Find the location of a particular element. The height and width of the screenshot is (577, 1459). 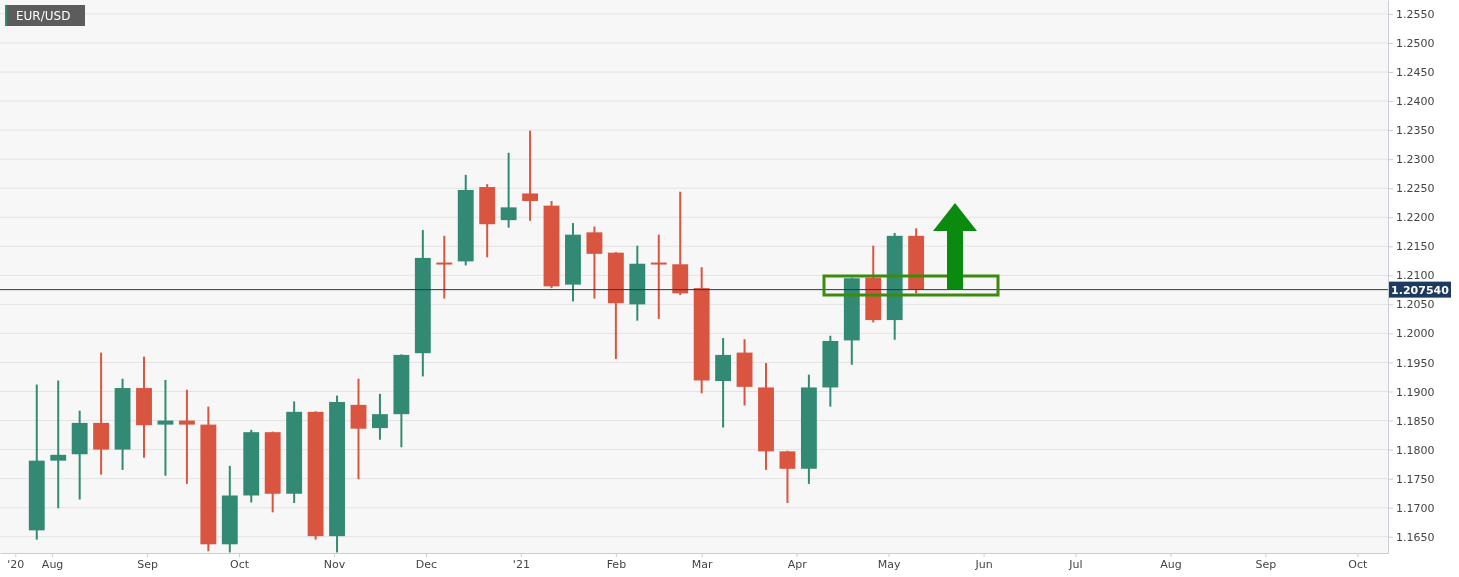

x-tick-label: Jun is located at coordinates (983, 564).